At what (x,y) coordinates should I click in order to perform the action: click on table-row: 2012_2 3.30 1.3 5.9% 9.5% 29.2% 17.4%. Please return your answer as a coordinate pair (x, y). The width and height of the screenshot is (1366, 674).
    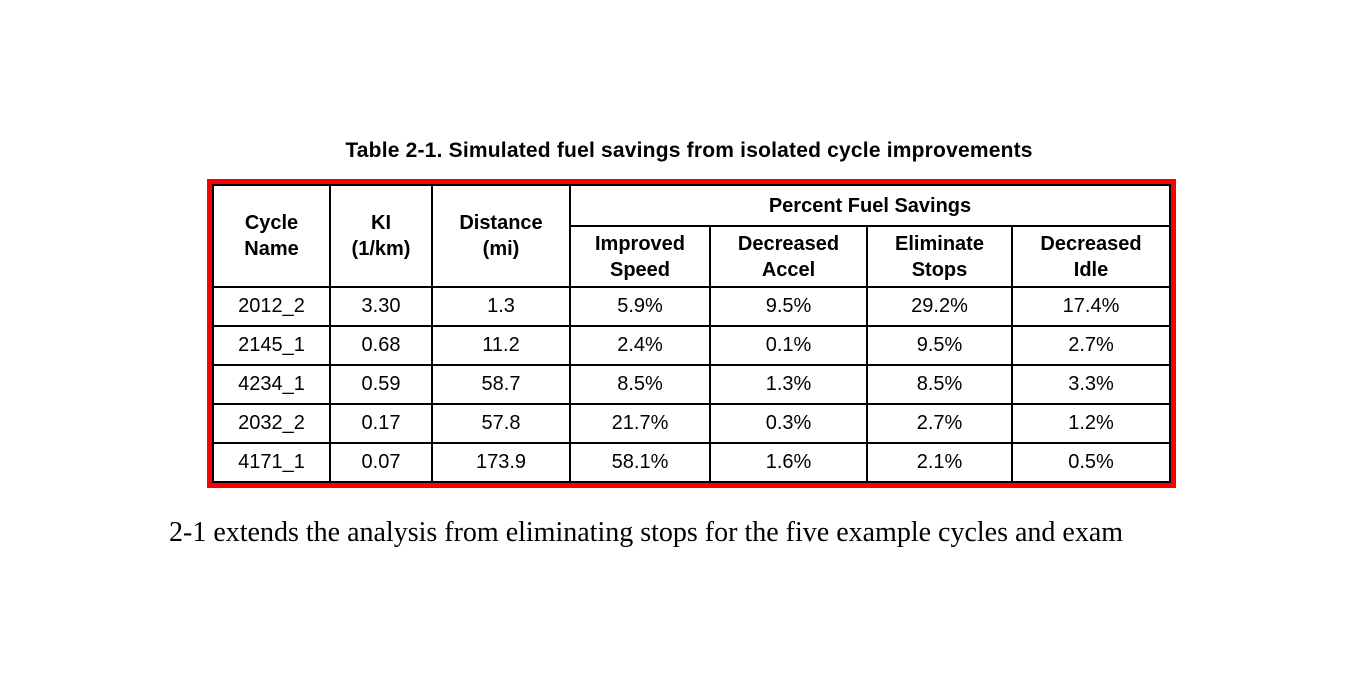
    Looking at the image, I should click on (691, 306).